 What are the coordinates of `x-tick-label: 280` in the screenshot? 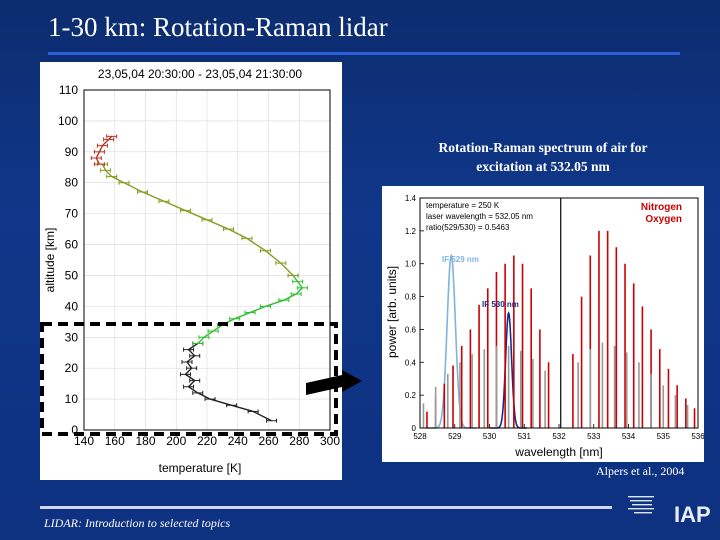 It's located at (299, 441).